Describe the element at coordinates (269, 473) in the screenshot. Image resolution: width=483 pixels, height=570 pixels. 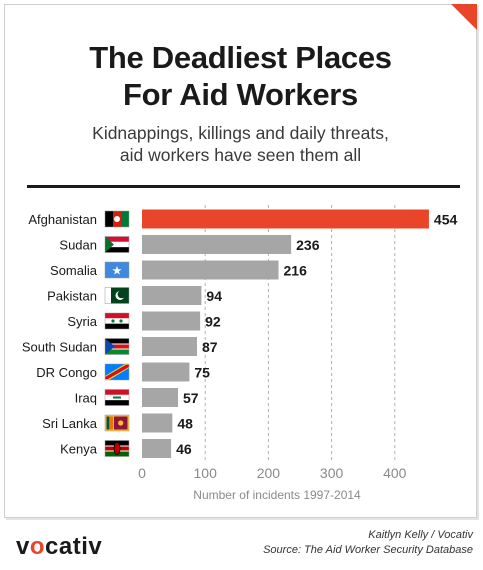
I see `x-tick-label-200: 200` at that location.